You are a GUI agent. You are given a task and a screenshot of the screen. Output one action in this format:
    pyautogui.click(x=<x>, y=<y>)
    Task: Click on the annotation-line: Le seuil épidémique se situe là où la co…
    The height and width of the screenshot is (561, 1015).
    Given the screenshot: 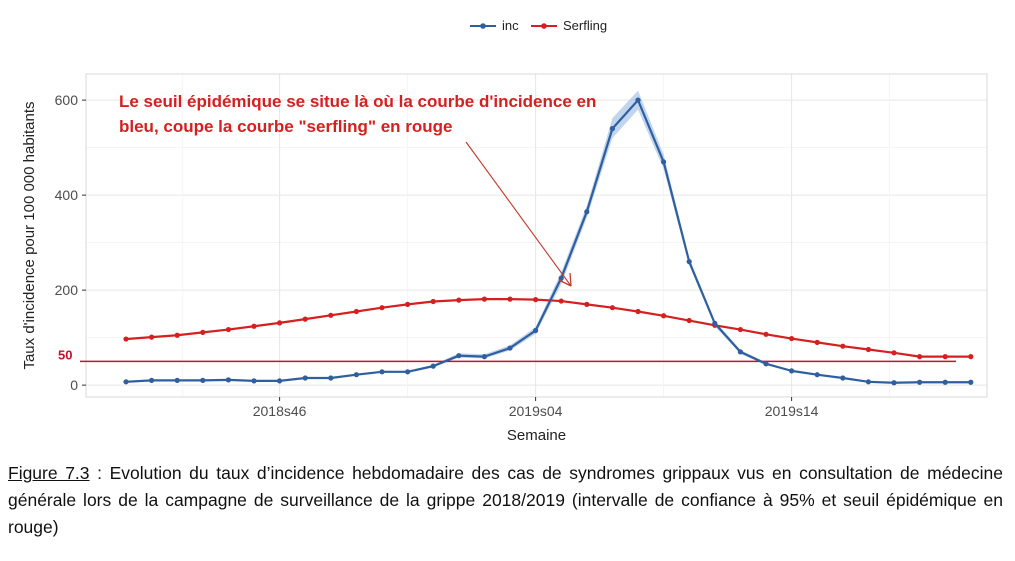 What is the action you would take?
    pyautogui.click(x=357, y=101)
    